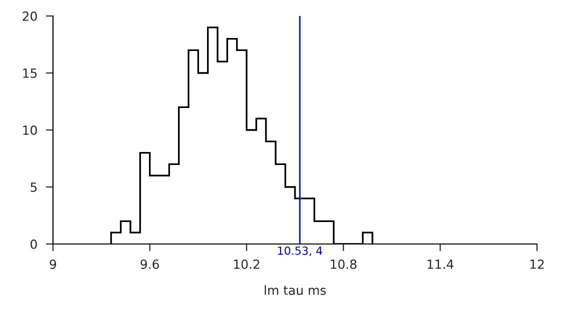 Image resolution: width=565 pixels, height=311 pixels. Describe the element at coordinates (537, 264) in the screenshot. I see `x-tick-label: 12` at that location.